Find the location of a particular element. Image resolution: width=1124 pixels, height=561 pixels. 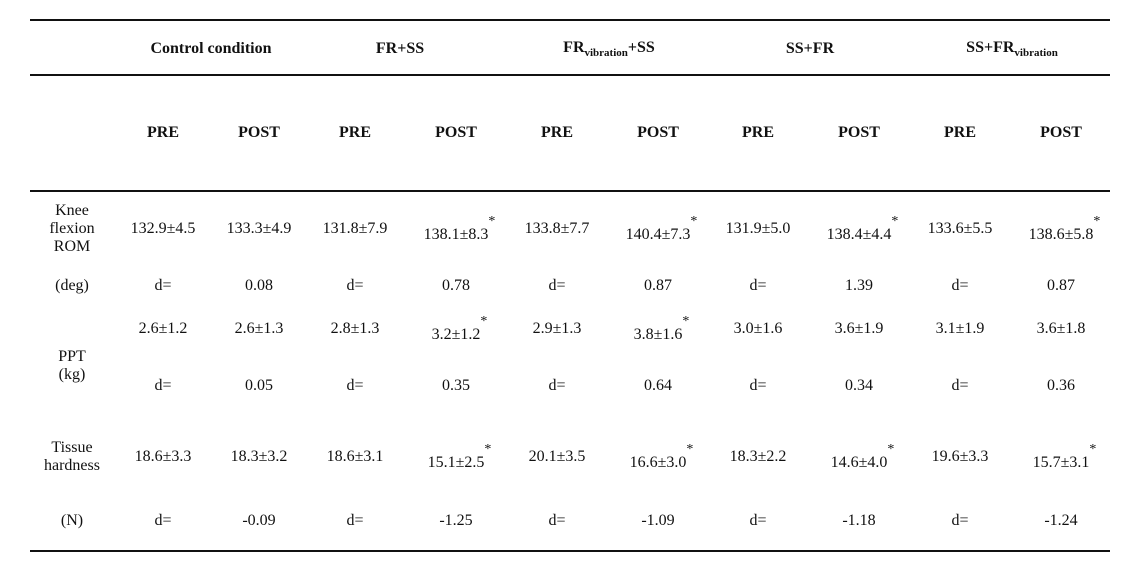

cell: -0.09 is located at coordinates (259, 520).